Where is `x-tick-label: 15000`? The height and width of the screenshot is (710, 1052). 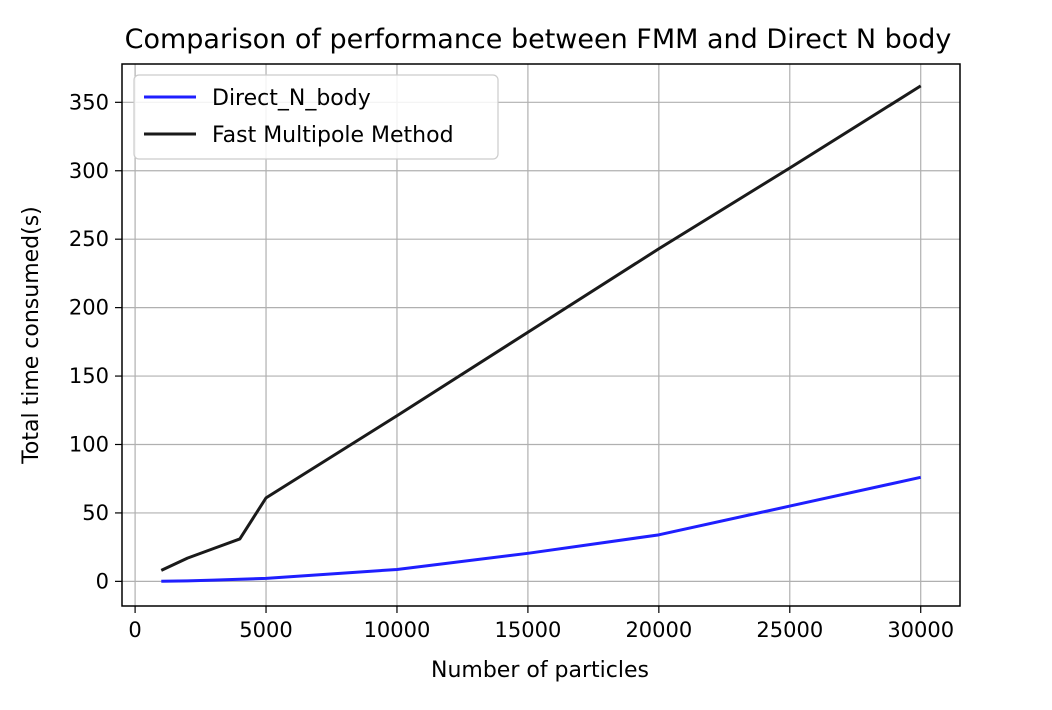
x-tick-label: 15000 is located at coordinates (528, 630).